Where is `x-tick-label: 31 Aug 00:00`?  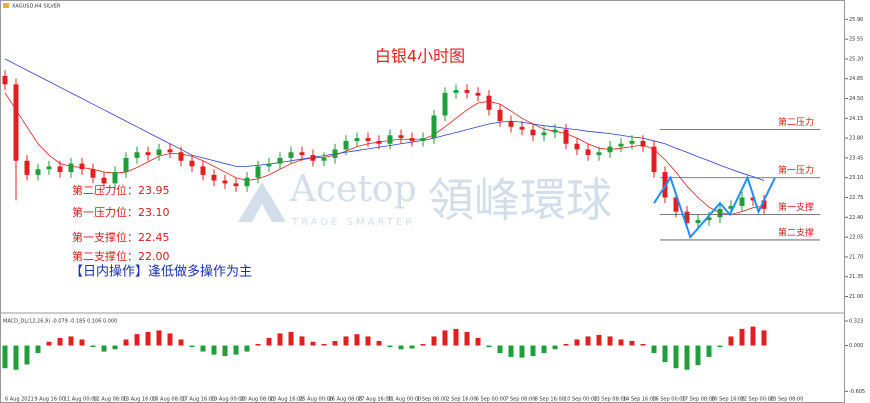
x-tick-label: 31 Aug 00:00 is located at coordinates (405, 400).